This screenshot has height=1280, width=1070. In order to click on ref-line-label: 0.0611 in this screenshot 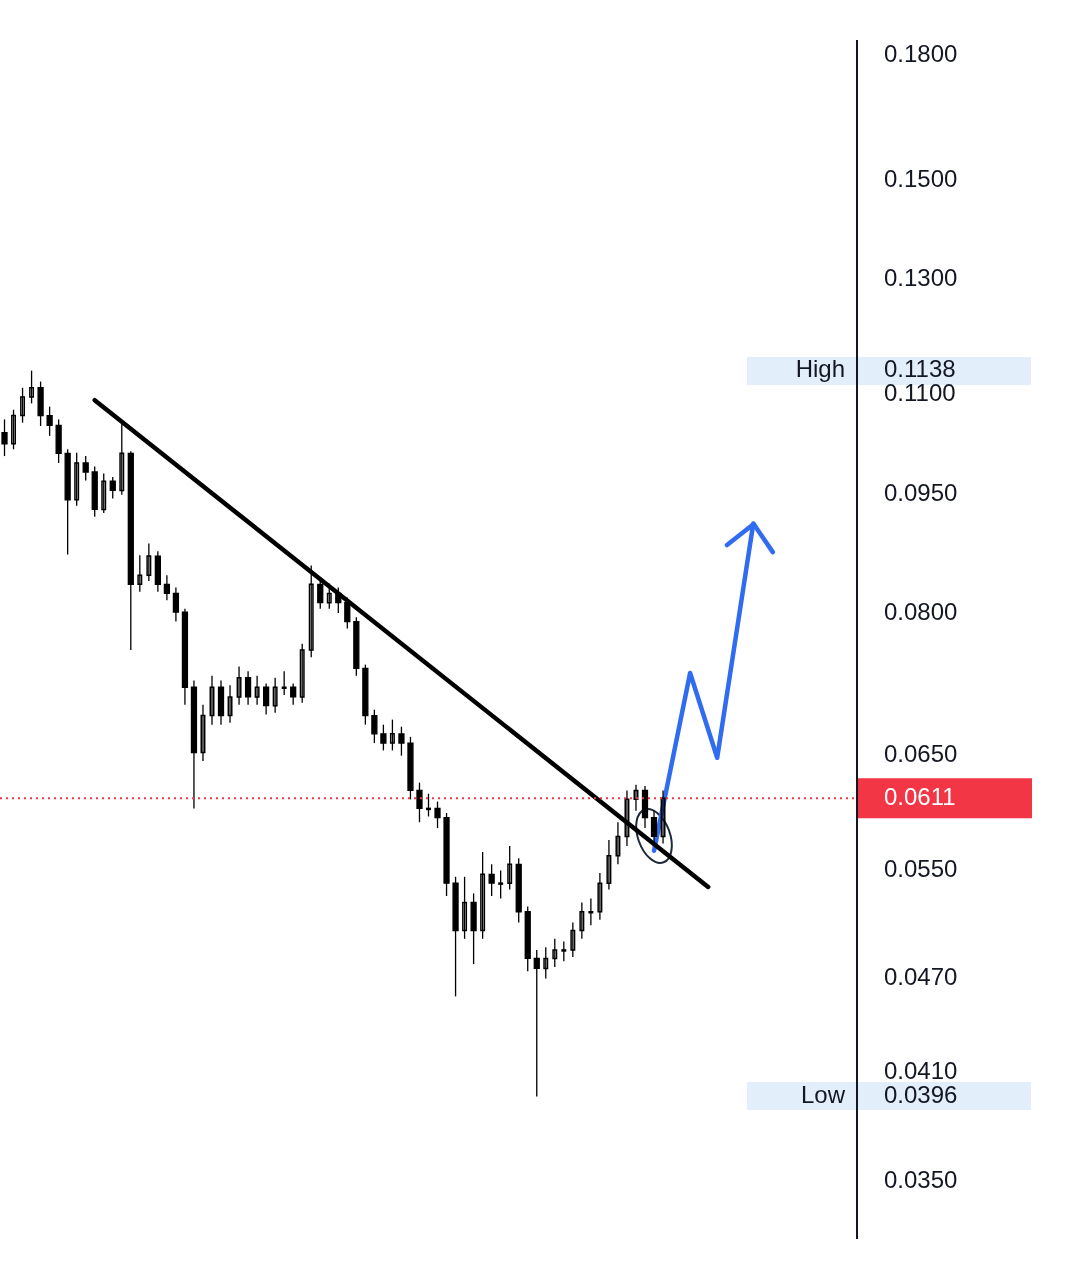, I will do `click(920, 796)`.